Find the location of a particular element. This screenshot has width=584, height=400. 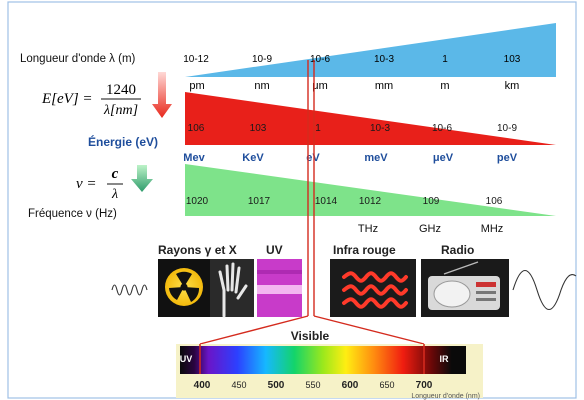

energy-unit-6: peV is located at coordinates (507, 158).